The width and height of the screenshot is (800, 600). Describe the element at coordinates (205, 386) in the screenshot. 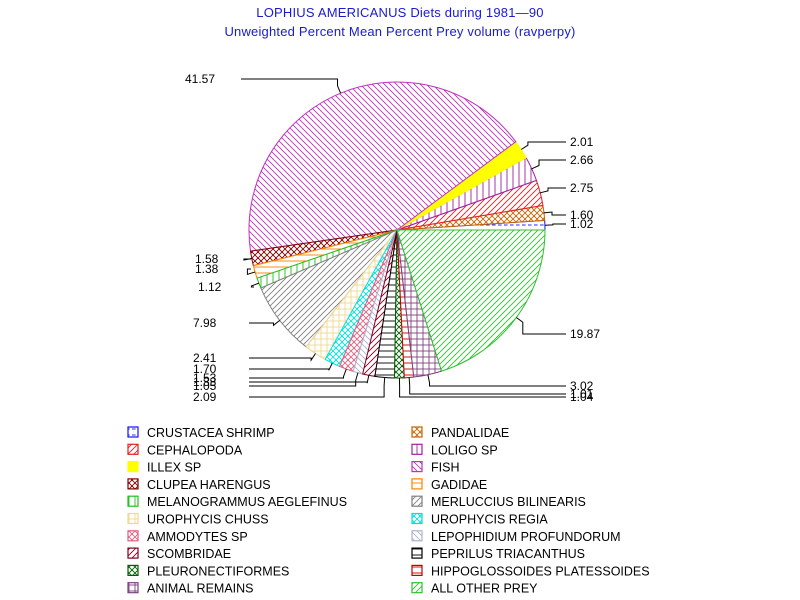

I see `slice-value-label: 1.05` at that location.